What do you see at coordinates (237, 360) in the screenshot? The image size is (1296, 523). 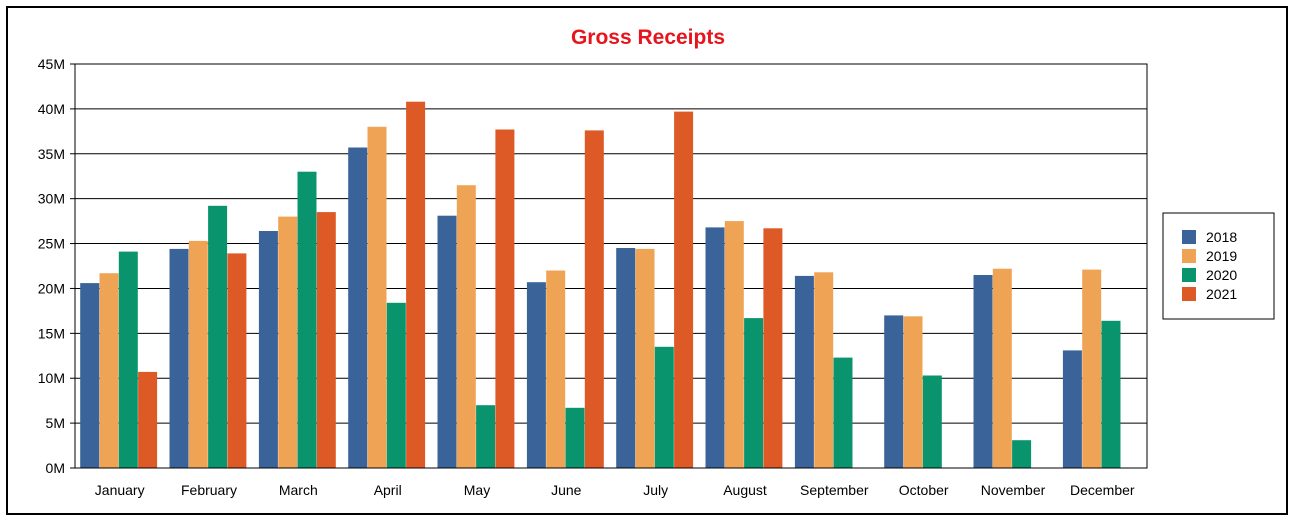 I see `bar-2021-february` at bounding box center [237, 360].